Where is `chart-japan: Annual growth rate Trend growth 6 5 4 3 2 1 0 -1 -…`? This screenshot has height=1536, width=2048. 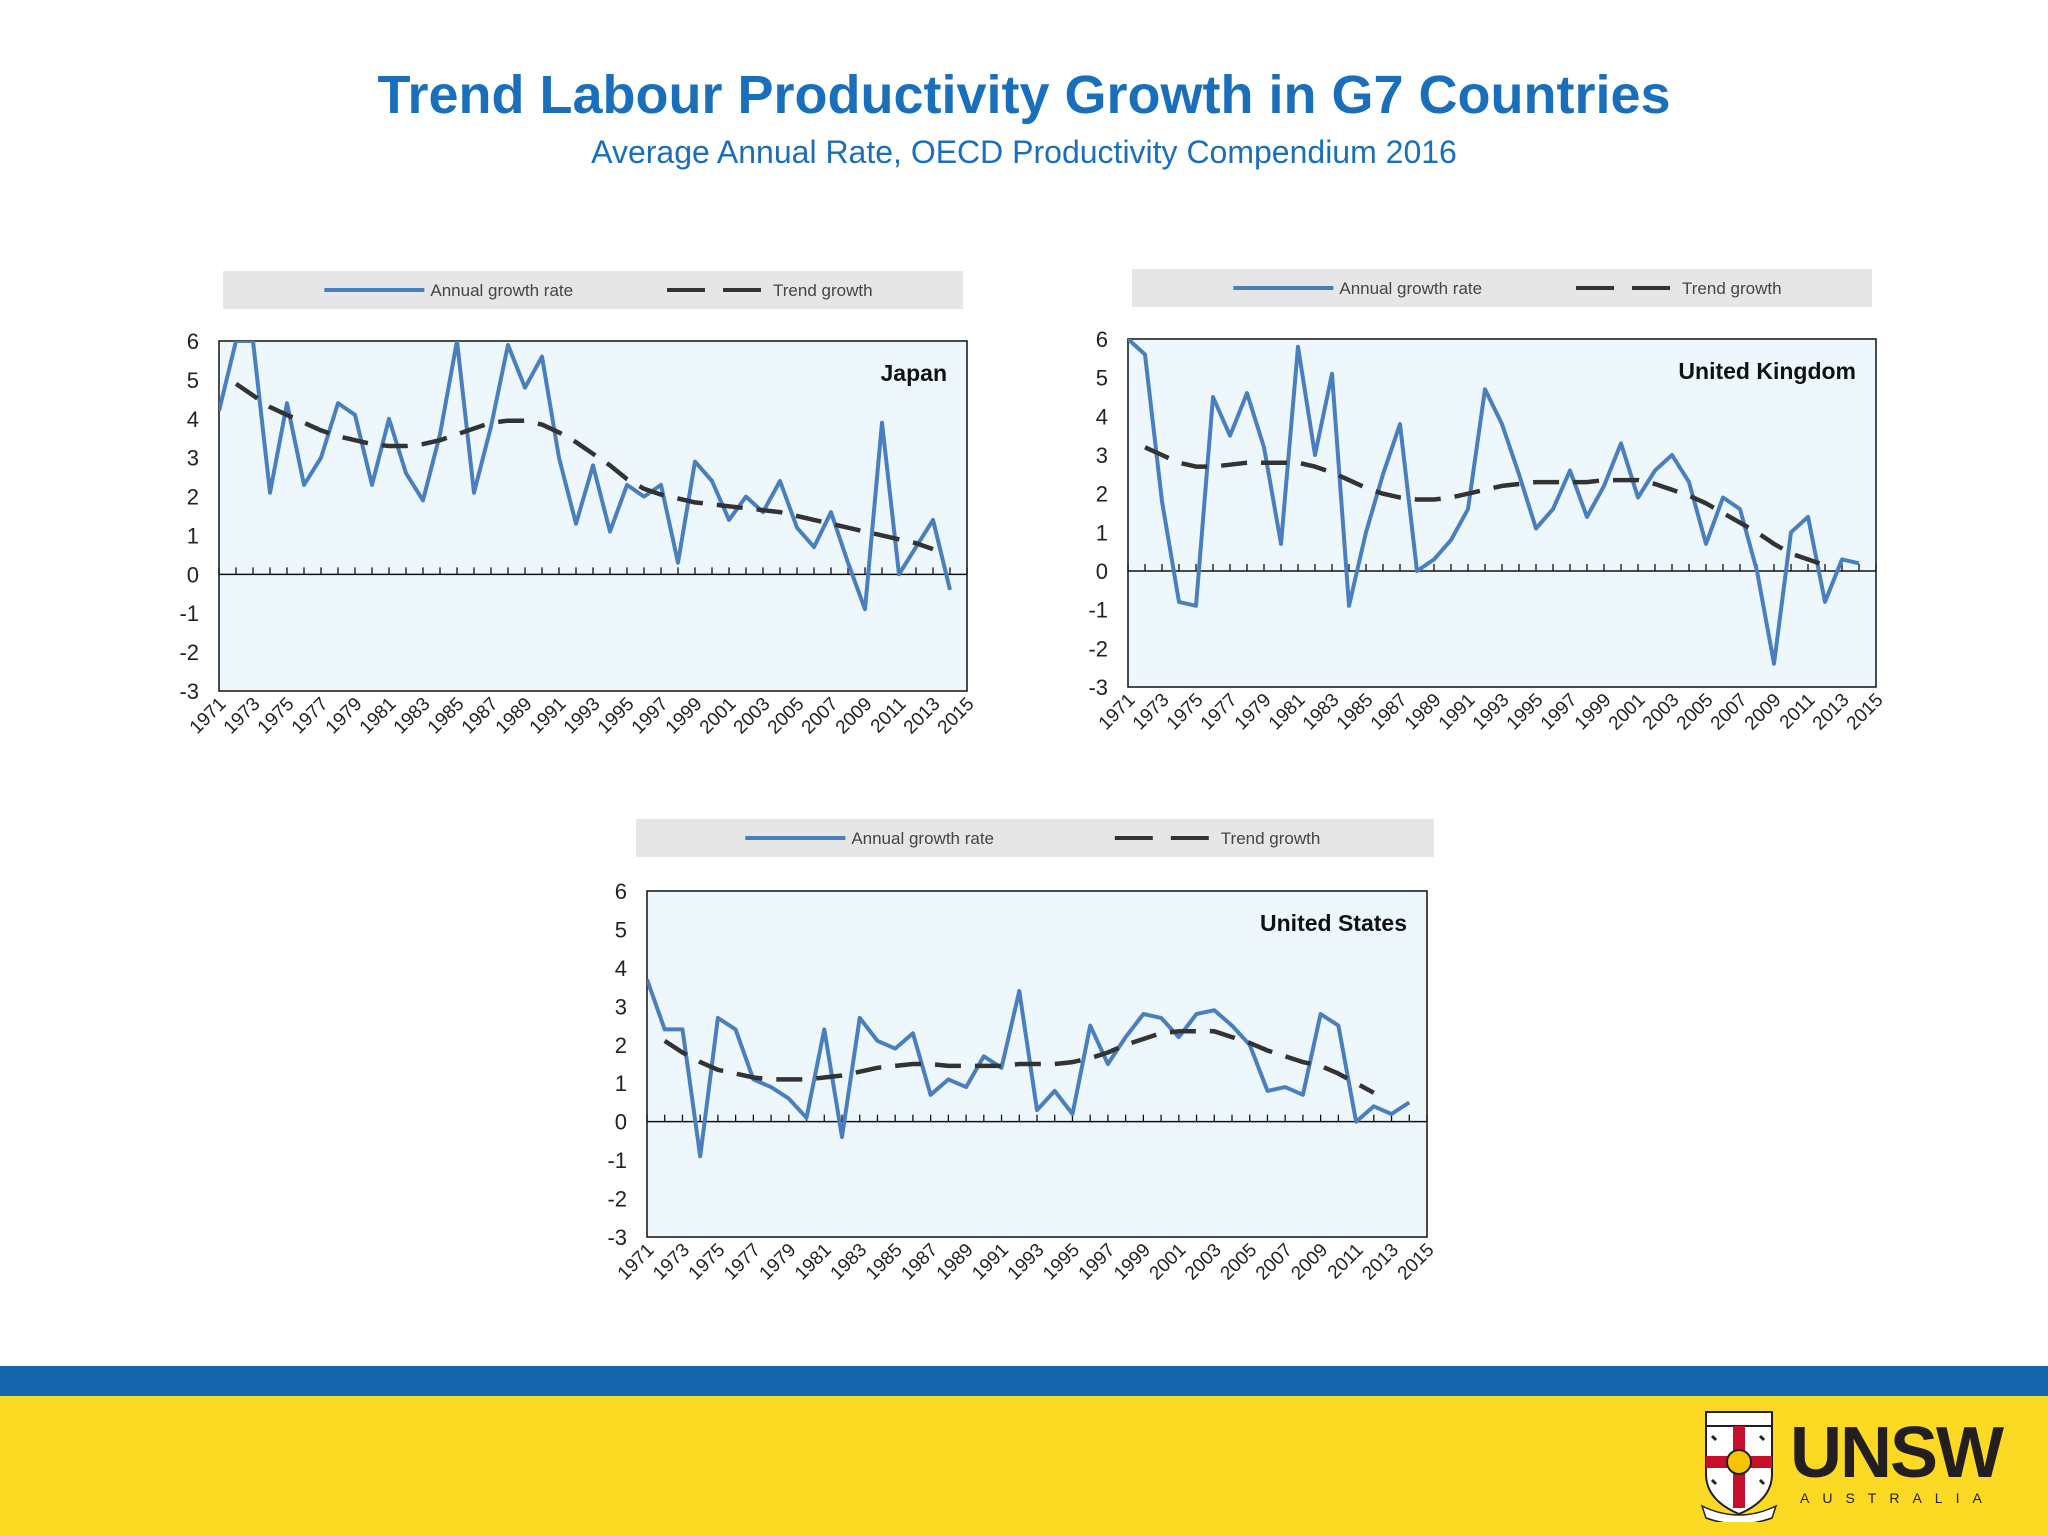 chart-japan: Annual growth rate Trend growth 6 5 4 3 2 1 0 -1 -… is located at coordinates (579, 505).